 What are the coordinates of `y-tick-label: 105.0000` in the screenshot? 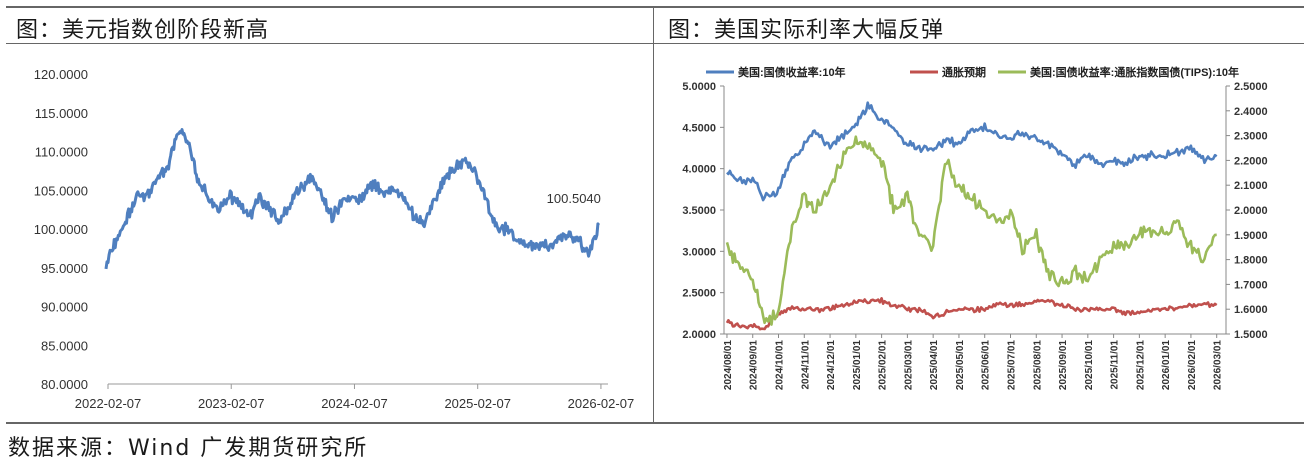 It's located at (61, 190).